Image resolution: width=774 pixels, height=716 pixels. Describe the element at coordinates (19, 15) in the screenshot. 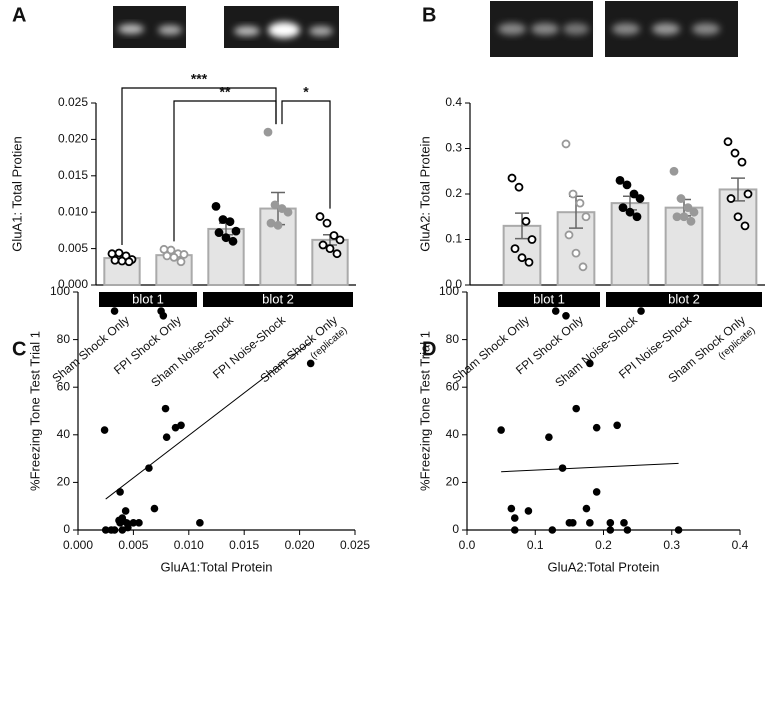

I see `panel-label: A` at that location.